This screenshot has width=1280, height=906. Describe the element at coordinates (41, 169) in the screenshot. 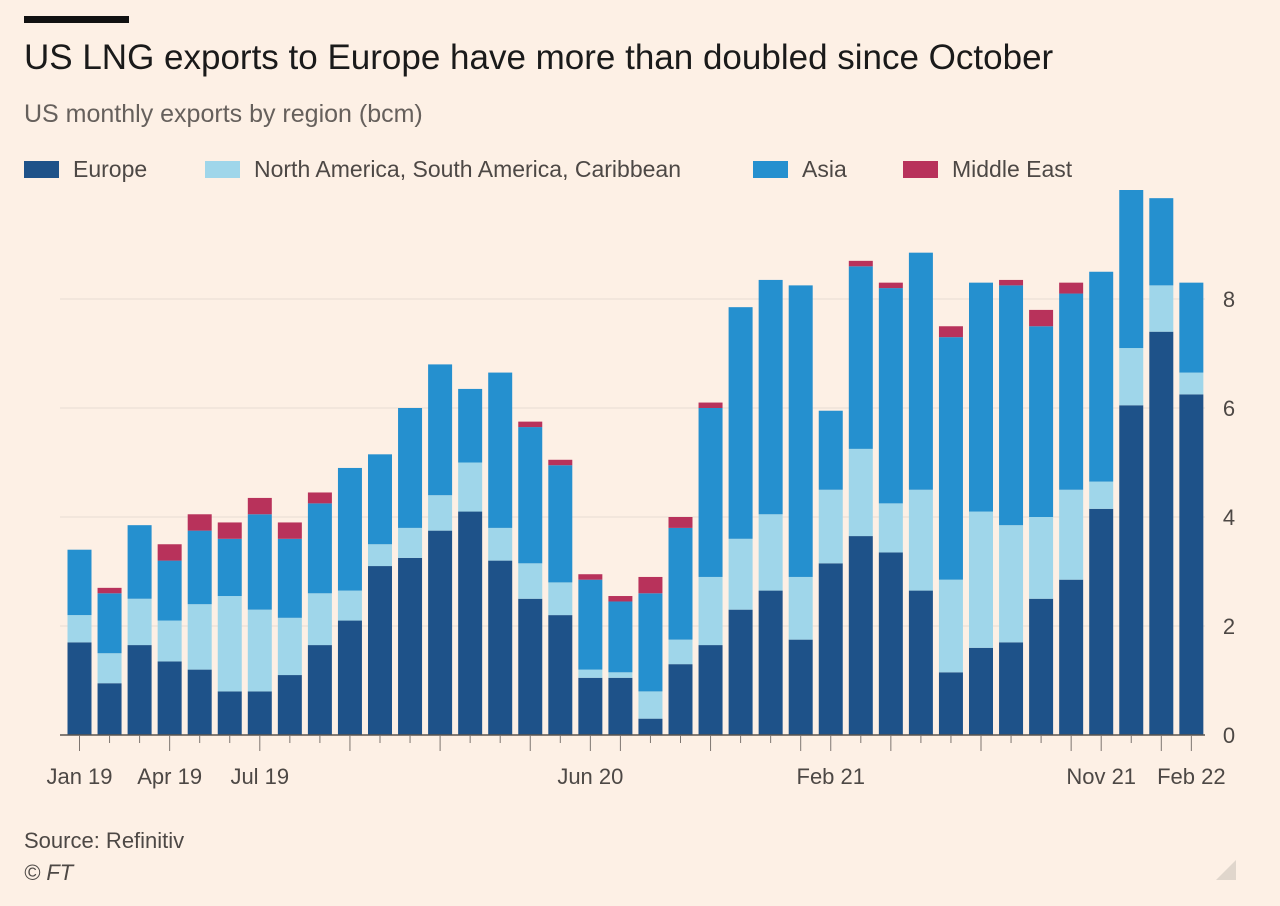

I see `legend-swatch-europe` at that location.